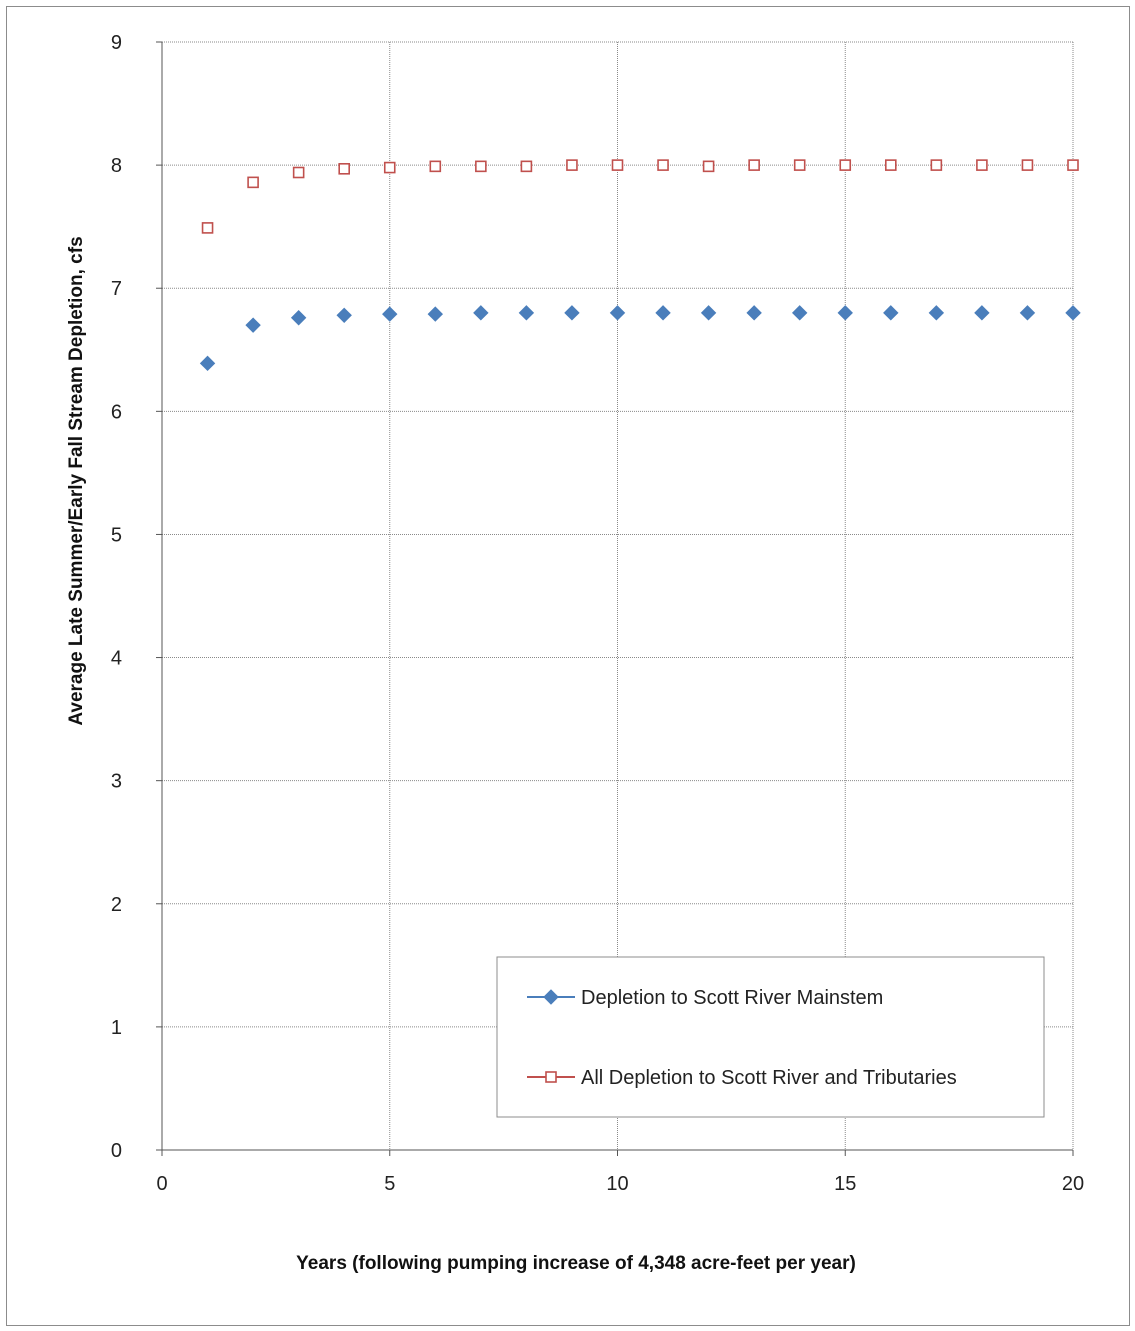 Image resolution: width=1135 pixels, height=1331 pixels. What do you see at coordinates (116, 166) in the screenshot?
I see `y-tick-label: 8` at bounding box center [116, 166].